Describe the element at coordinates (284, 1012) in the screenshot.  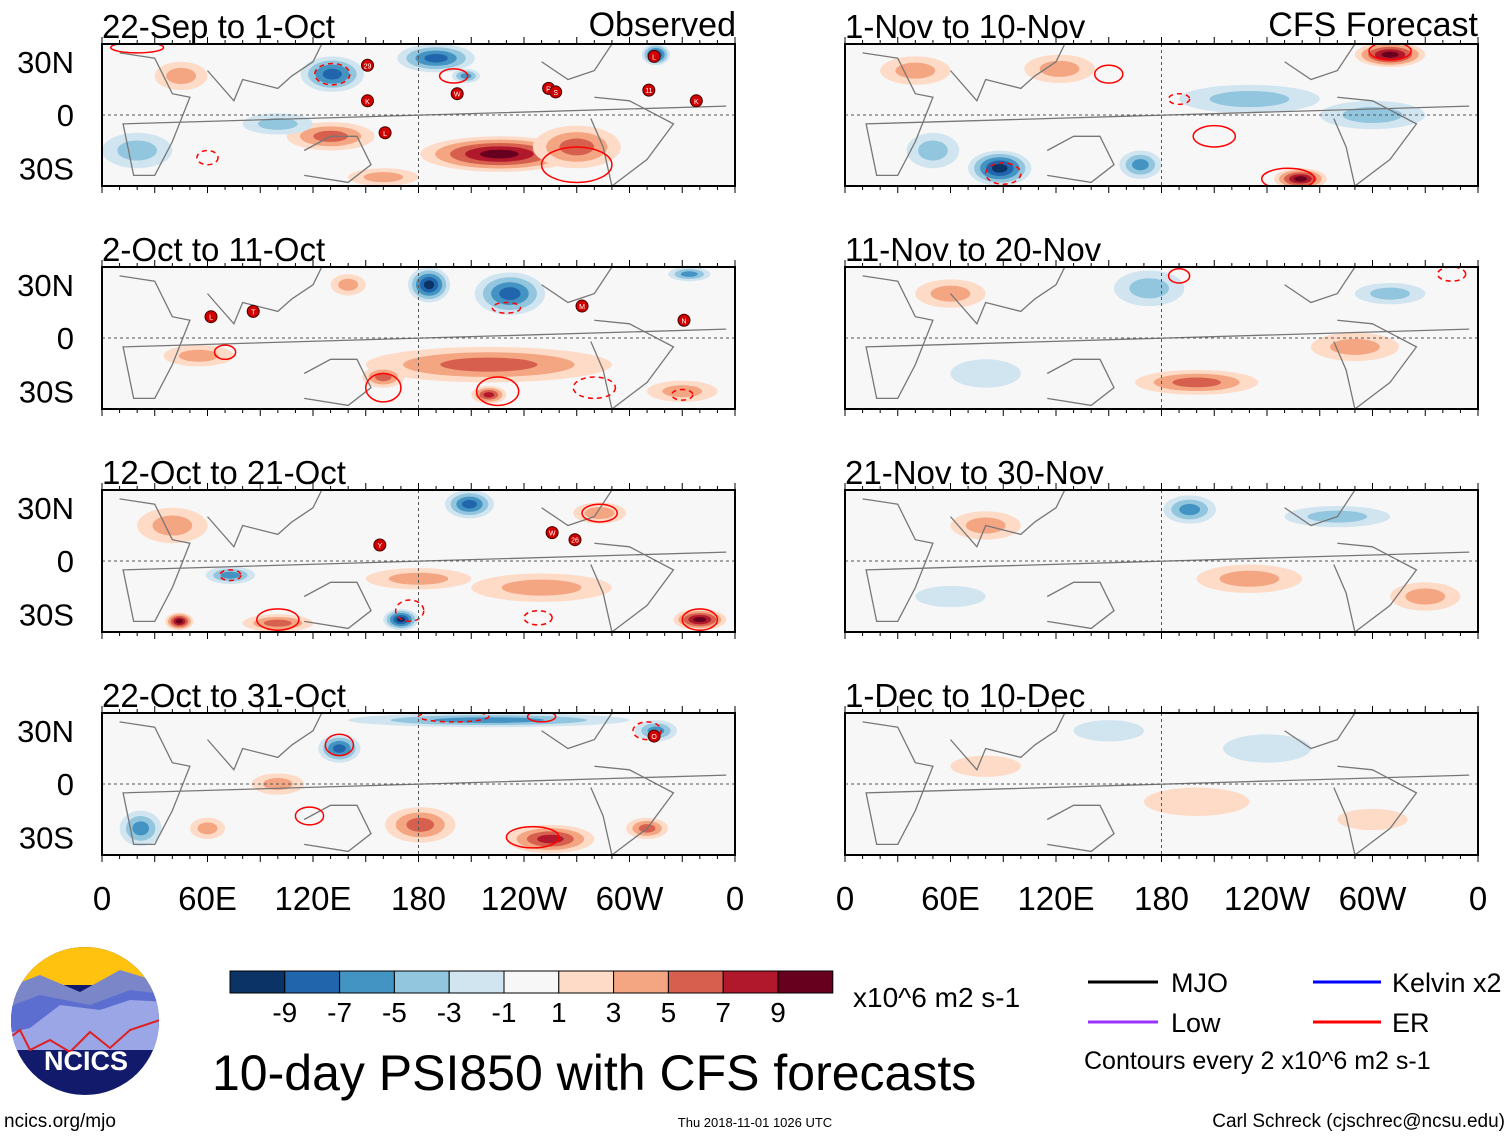
I see `colorbar-tick: -9` at that location.